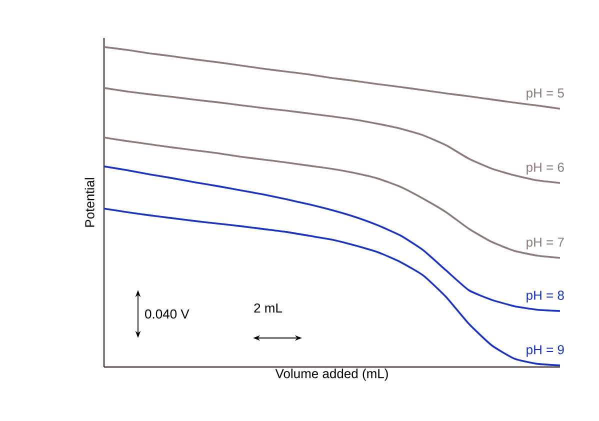  Describe the element at coordinates (545, 296) in the screenshot. I see `series-label: pH = 8` at that location.